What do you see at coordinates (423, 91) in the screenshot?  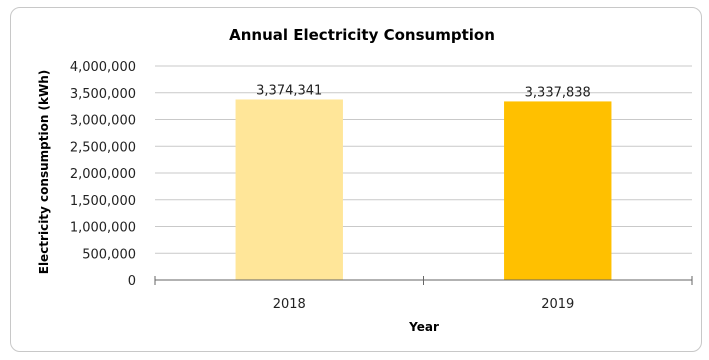 I see `data-labels: 3,374,341 3,337,838` at bounding box center [423, 91].